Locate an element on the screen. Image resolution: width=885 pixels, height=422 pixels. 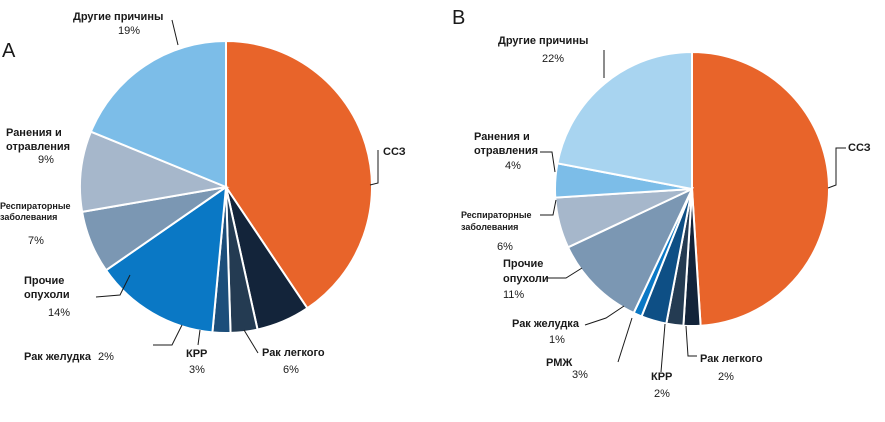
pct-b-crc: 2% is located at coordinates (662, 394).